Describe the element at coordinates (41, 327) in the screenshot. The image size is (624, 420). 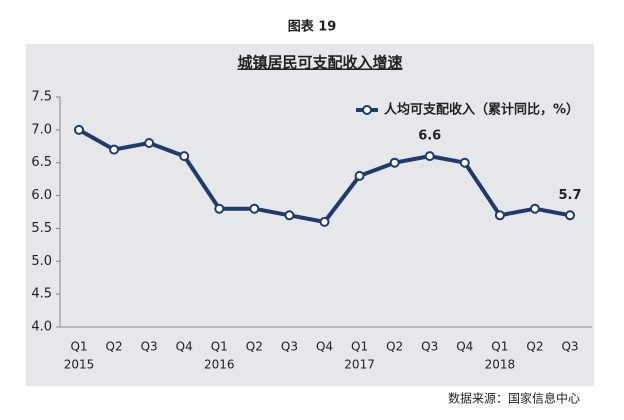
I see `y-tick-label: 4.0` at that location.